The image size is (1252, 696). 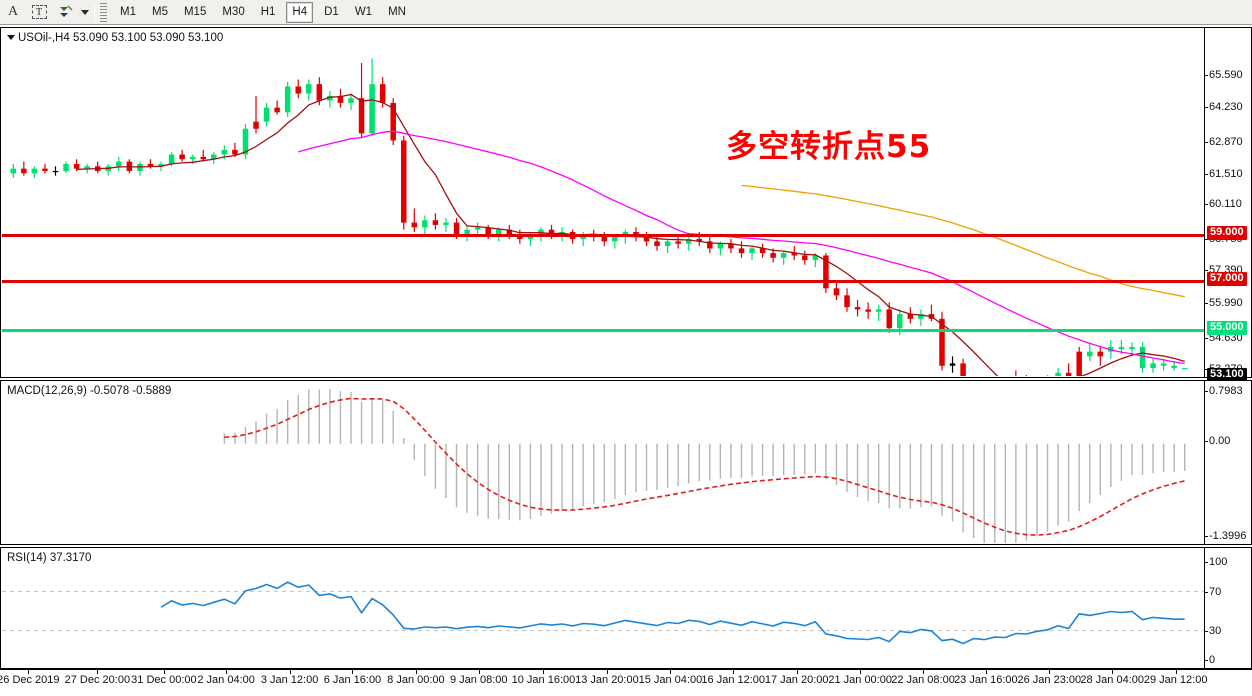 I want to click on resistance-57-badge: 57.000, so click(x=1227, y=279).